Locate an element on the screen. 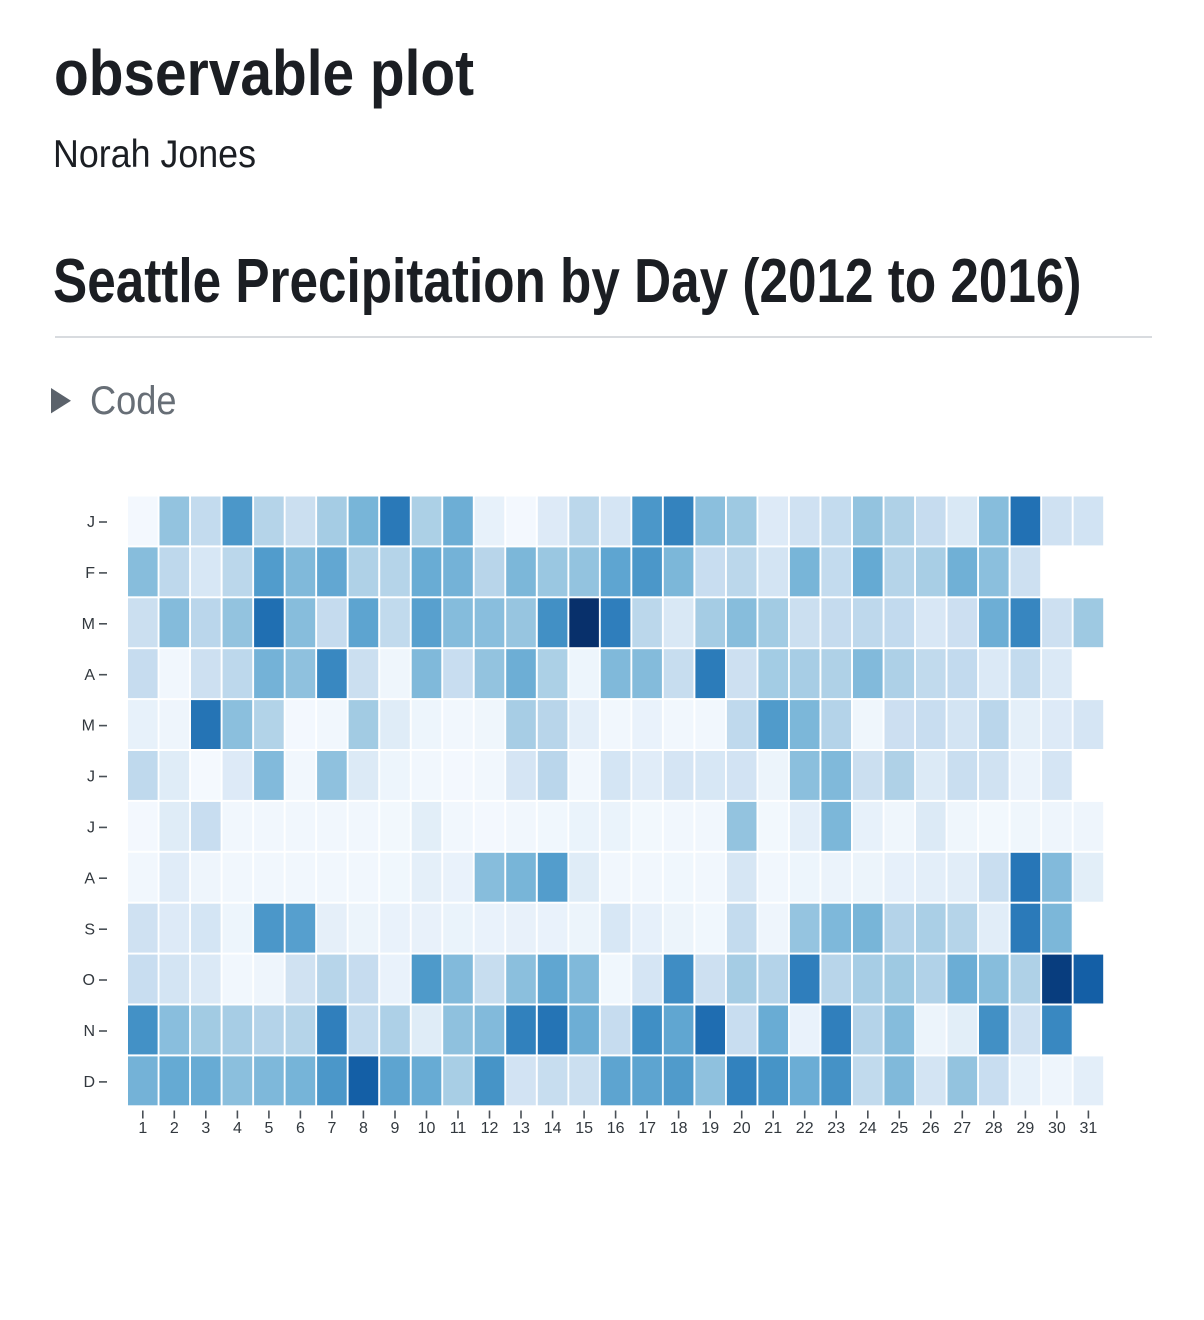 This screenshot has width=1204, height=1320. svg-text: 9 is located at coordinates (395, 1128).